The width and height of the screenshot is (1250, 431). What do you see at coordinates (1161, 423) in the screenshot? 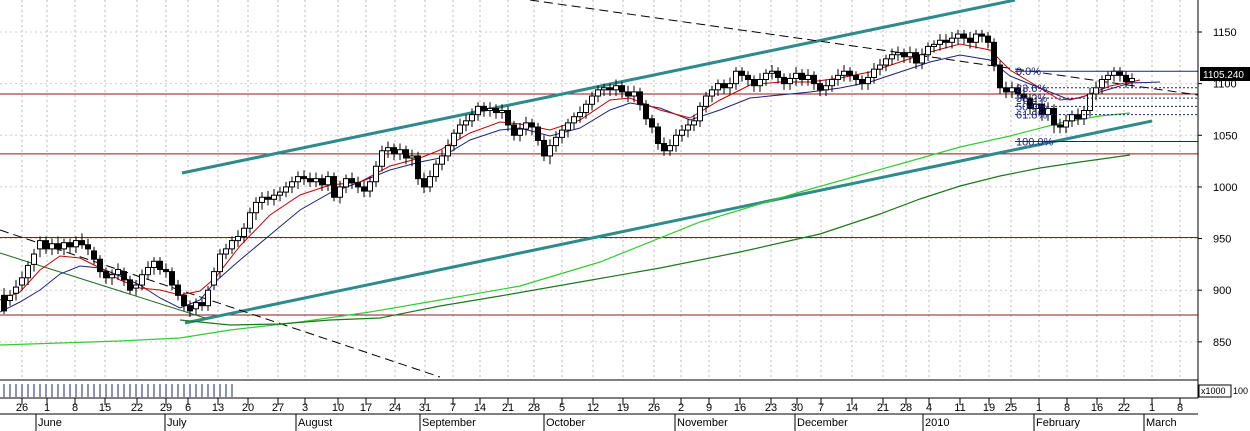
I see `x-month-label: March` at bounding box center [1161, 423].